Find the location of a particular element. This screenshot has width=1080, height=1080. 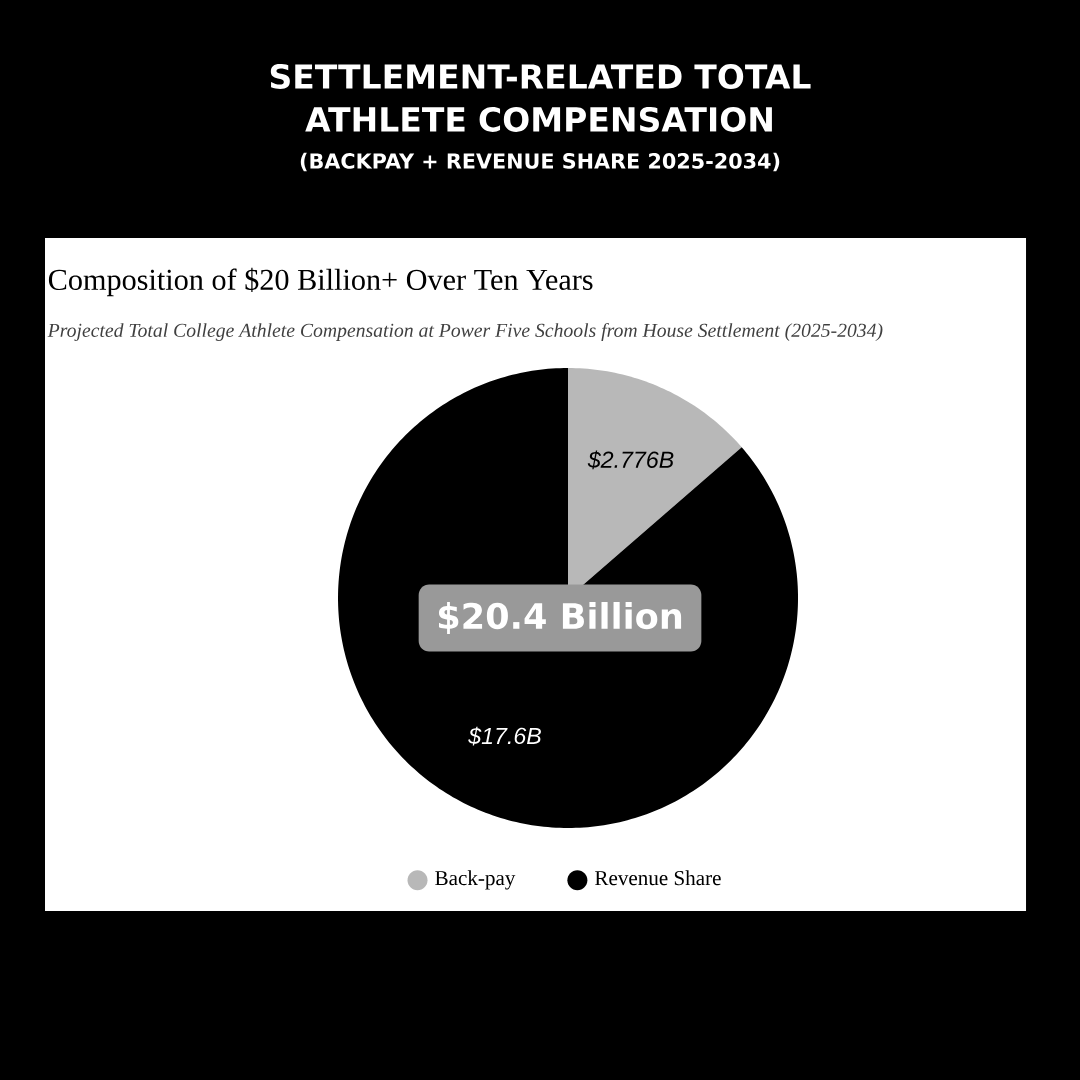

chart-title: SETTLEMENT-RELATED TOTAL ATHLETE COMPENSATION is located at coordinates (540, 98).